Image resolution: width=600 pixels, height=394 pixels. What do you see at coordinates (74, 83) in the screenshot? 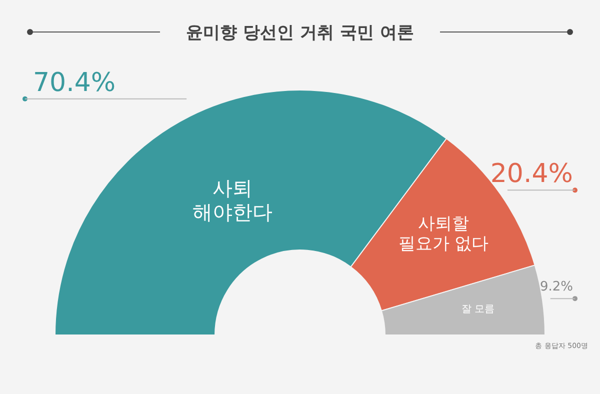
I see `data-label: 70.4%` at bounding box center [74, 83].